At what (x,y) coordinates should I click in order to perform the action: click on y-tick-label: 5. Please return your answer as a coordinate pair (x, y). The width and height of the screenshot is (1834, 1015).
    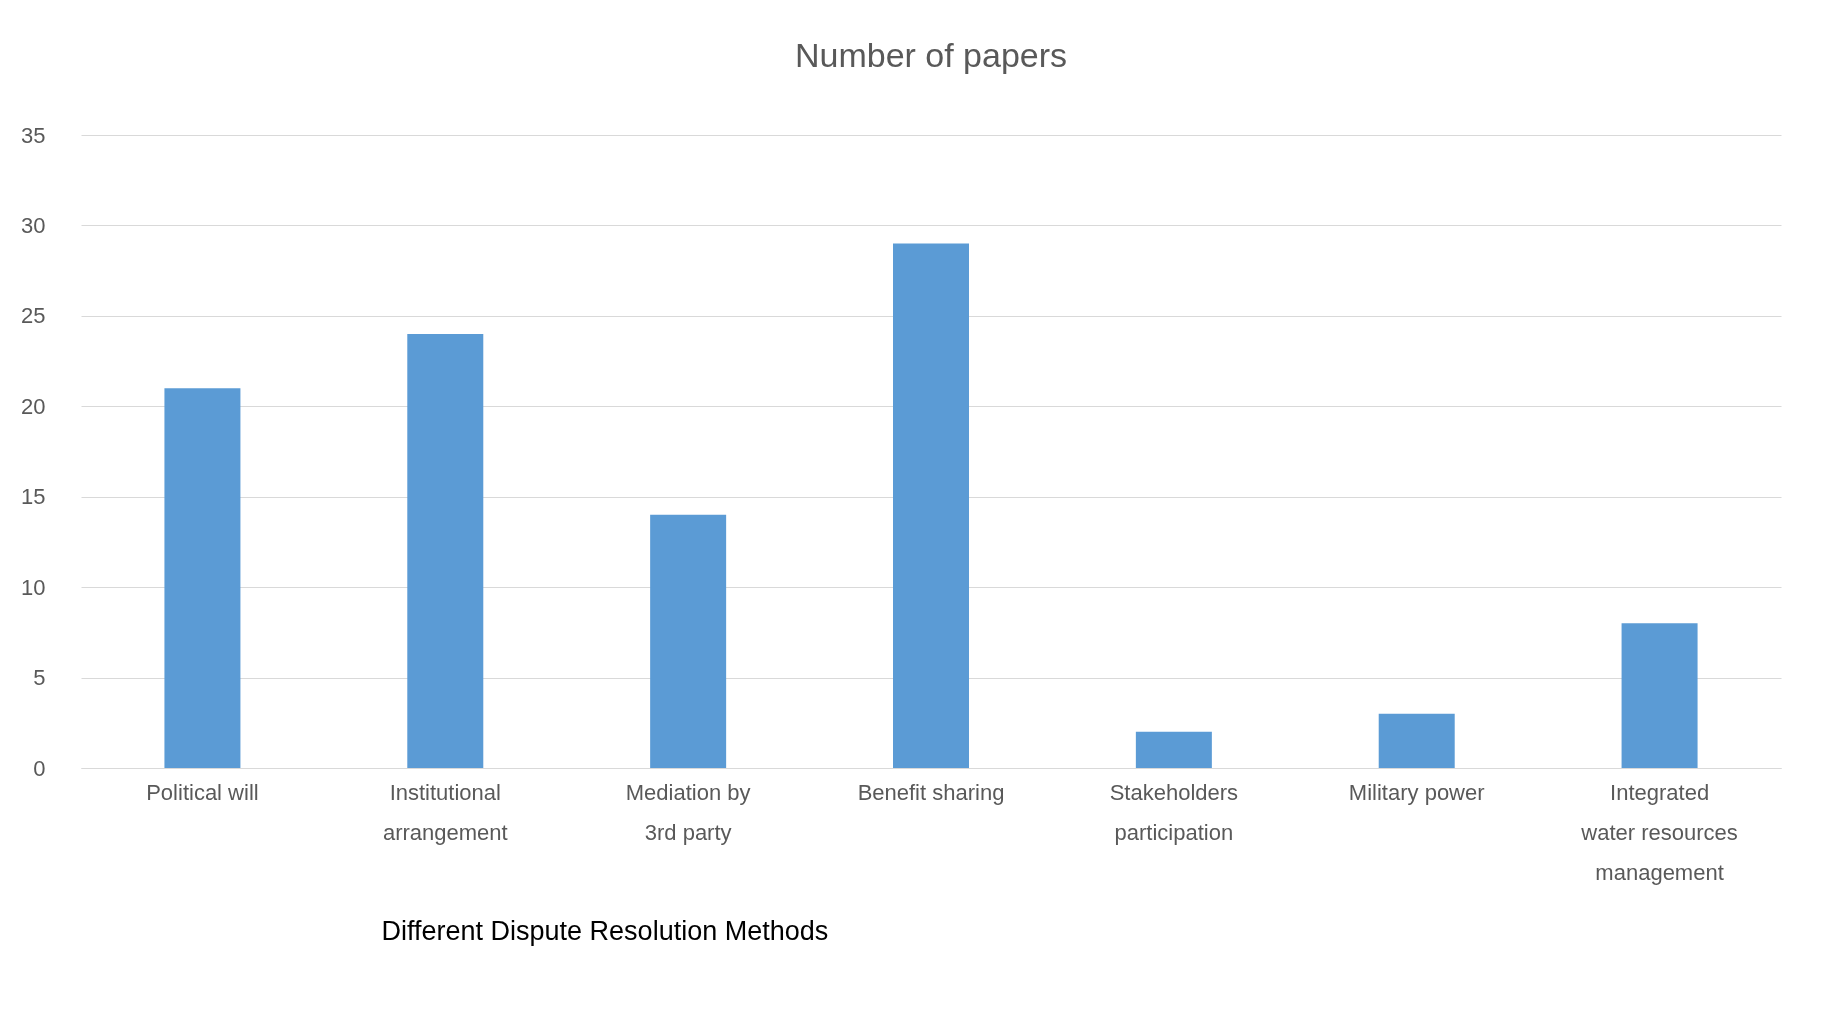
    Looking at the image, I should click on (39, 678).